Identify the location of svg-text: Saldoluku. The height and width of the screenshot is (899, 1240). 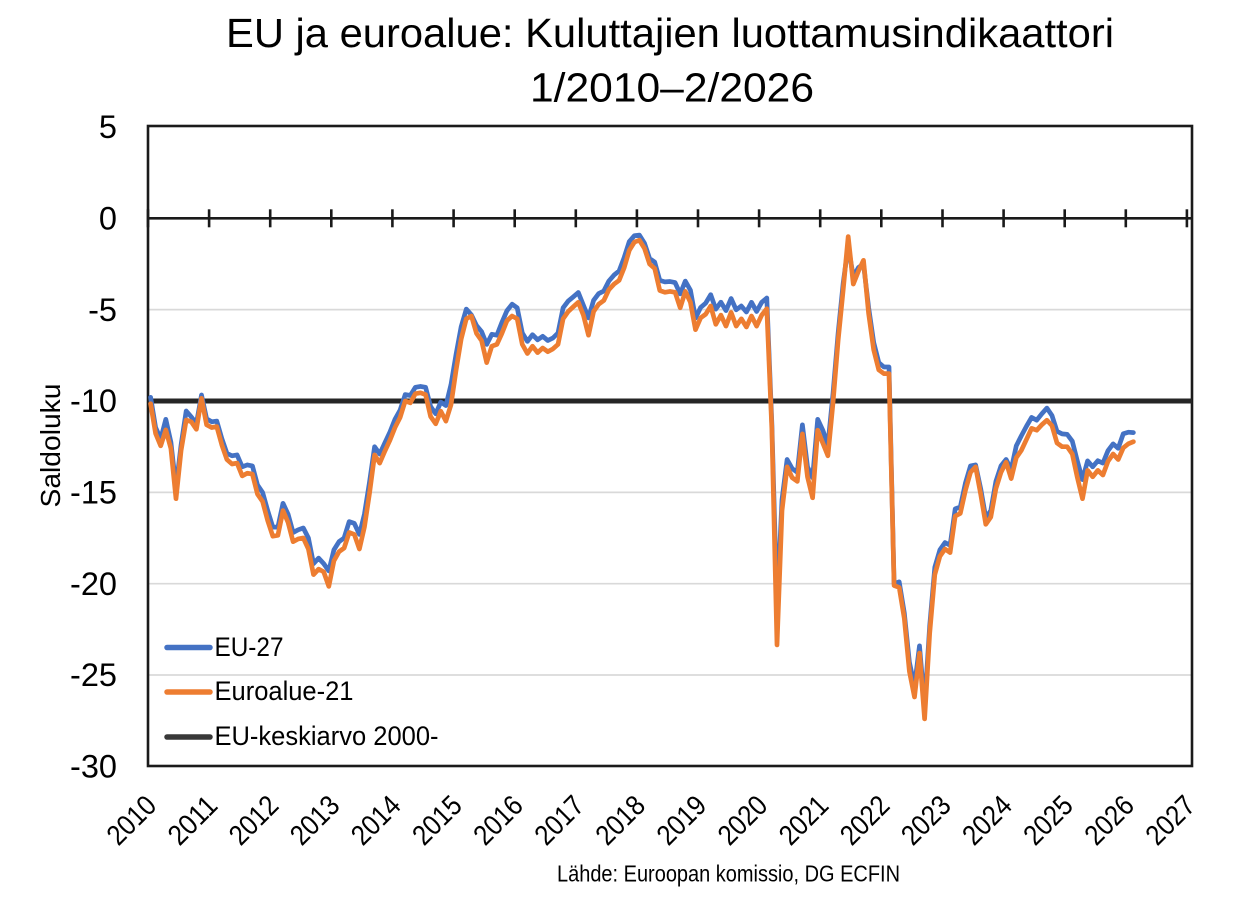
(50, 446).